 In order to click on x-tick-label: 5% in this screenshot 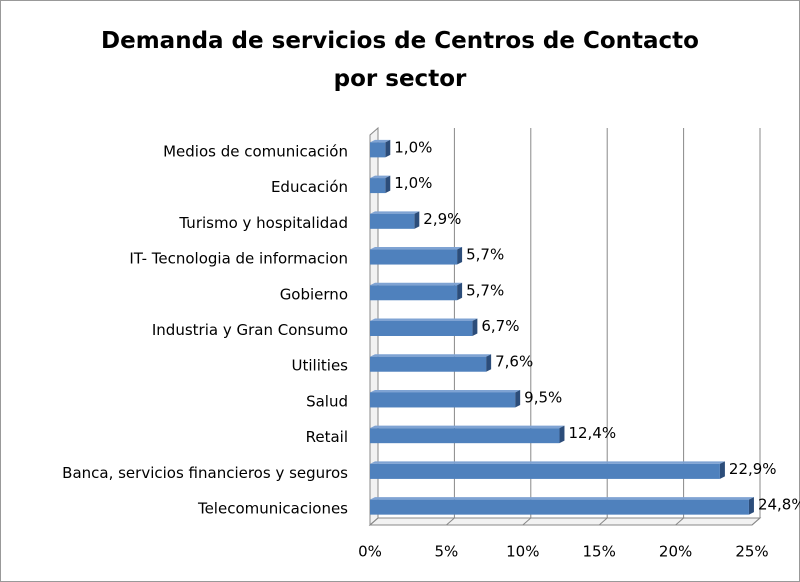, I will do `click(447, 552)`.